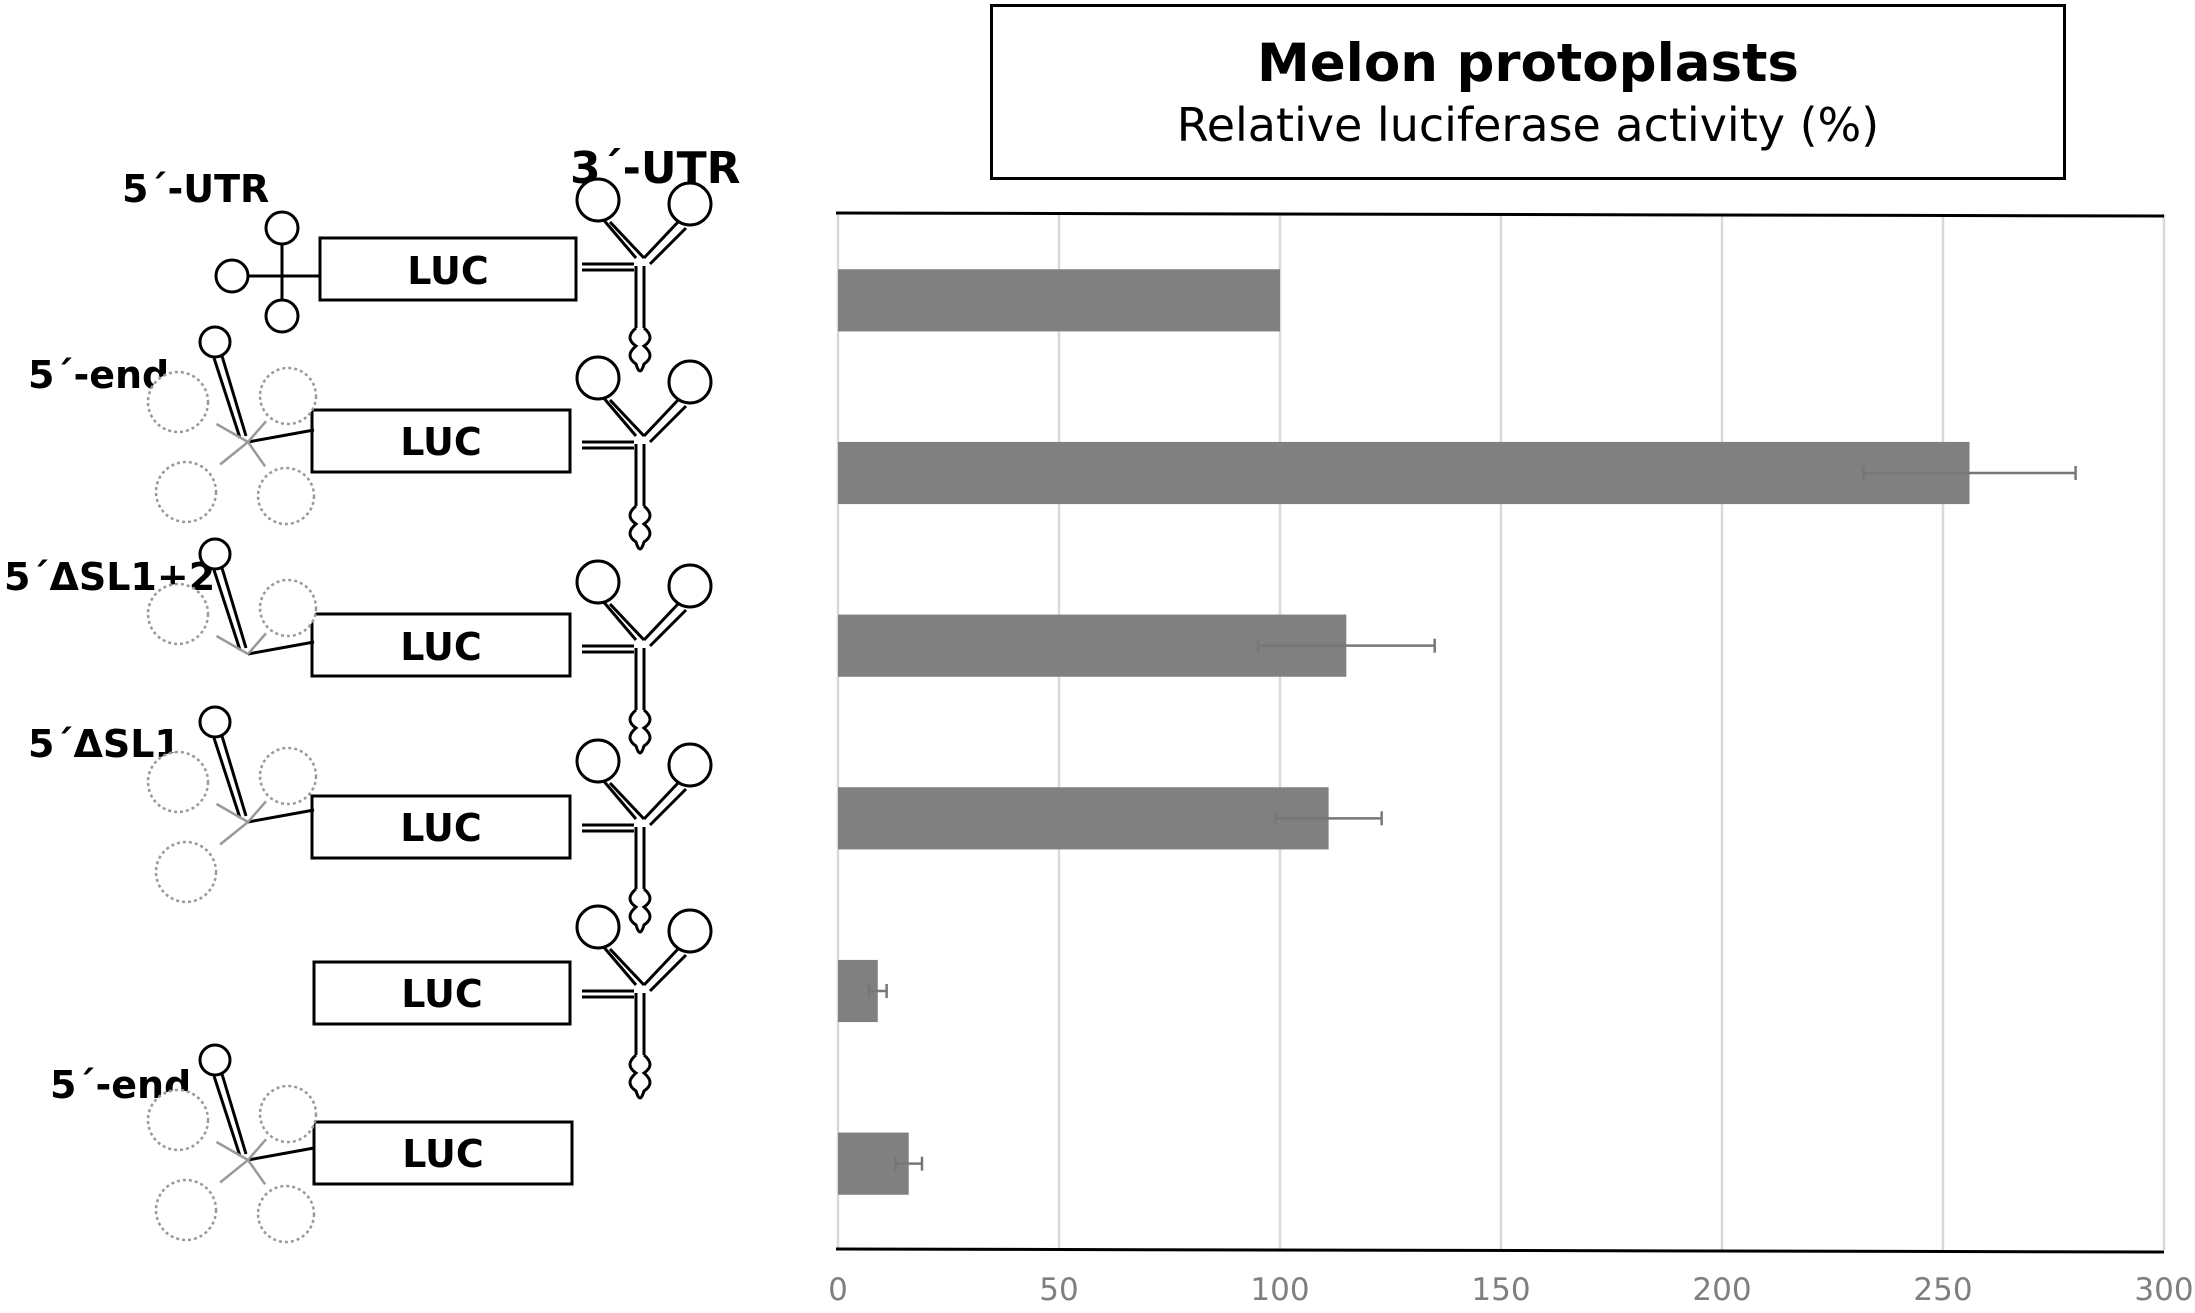 The image size is (2195, 1313). Describe the element at coordinates (104, 744) in the screenshot. I see `construct-label-dsl1: 5´ΔSL1` at that location.